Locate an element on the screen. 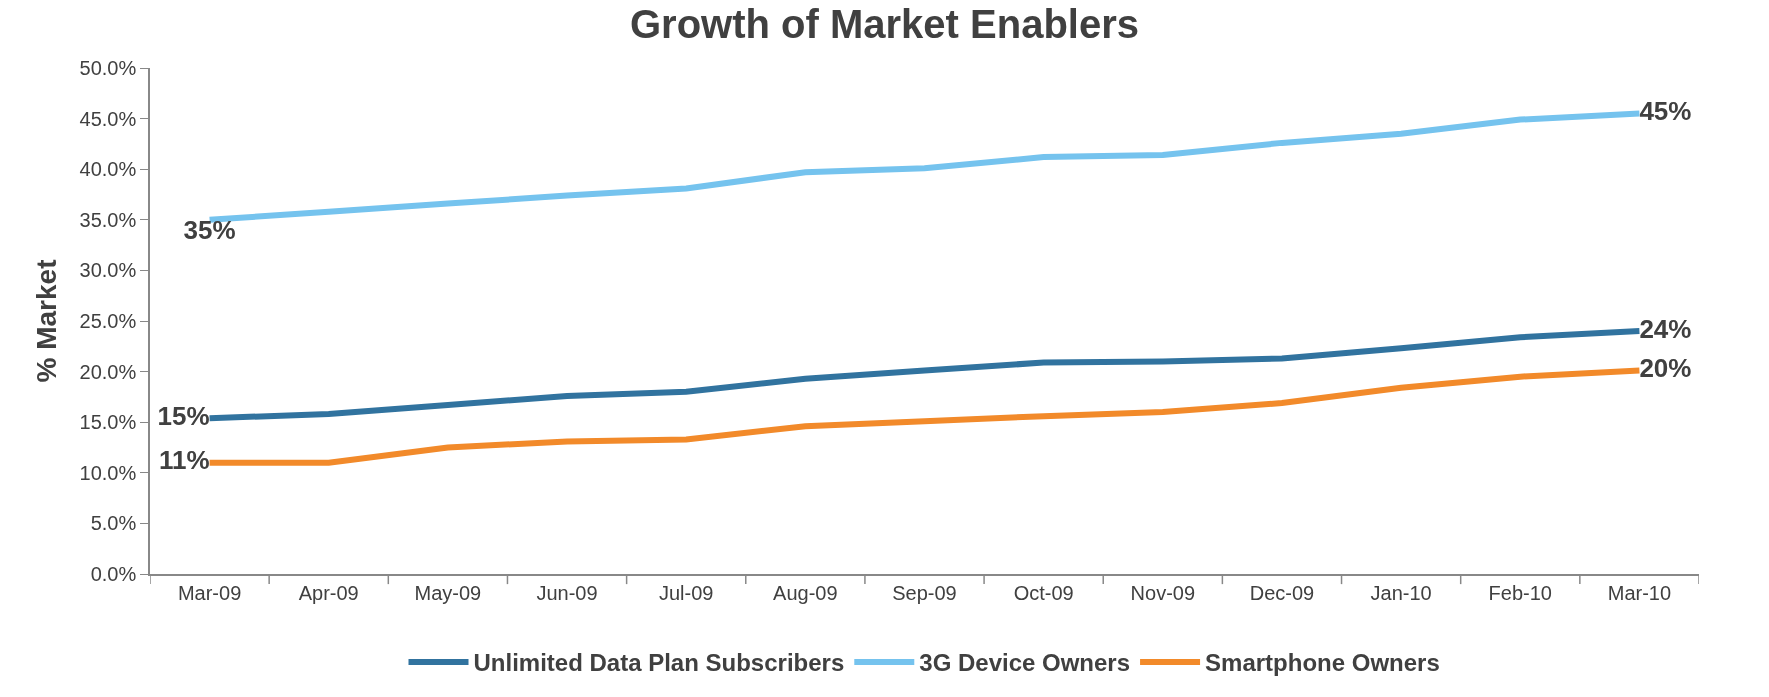 The image size is (1769, 697). y-tick-label: 0.0% is located at coordinates (113, 574).